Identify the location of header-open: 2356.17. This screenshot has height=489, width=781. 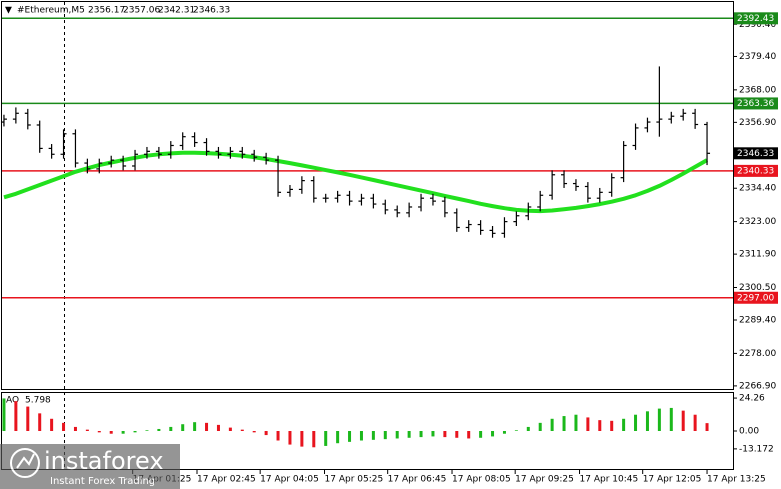
(106, 11).